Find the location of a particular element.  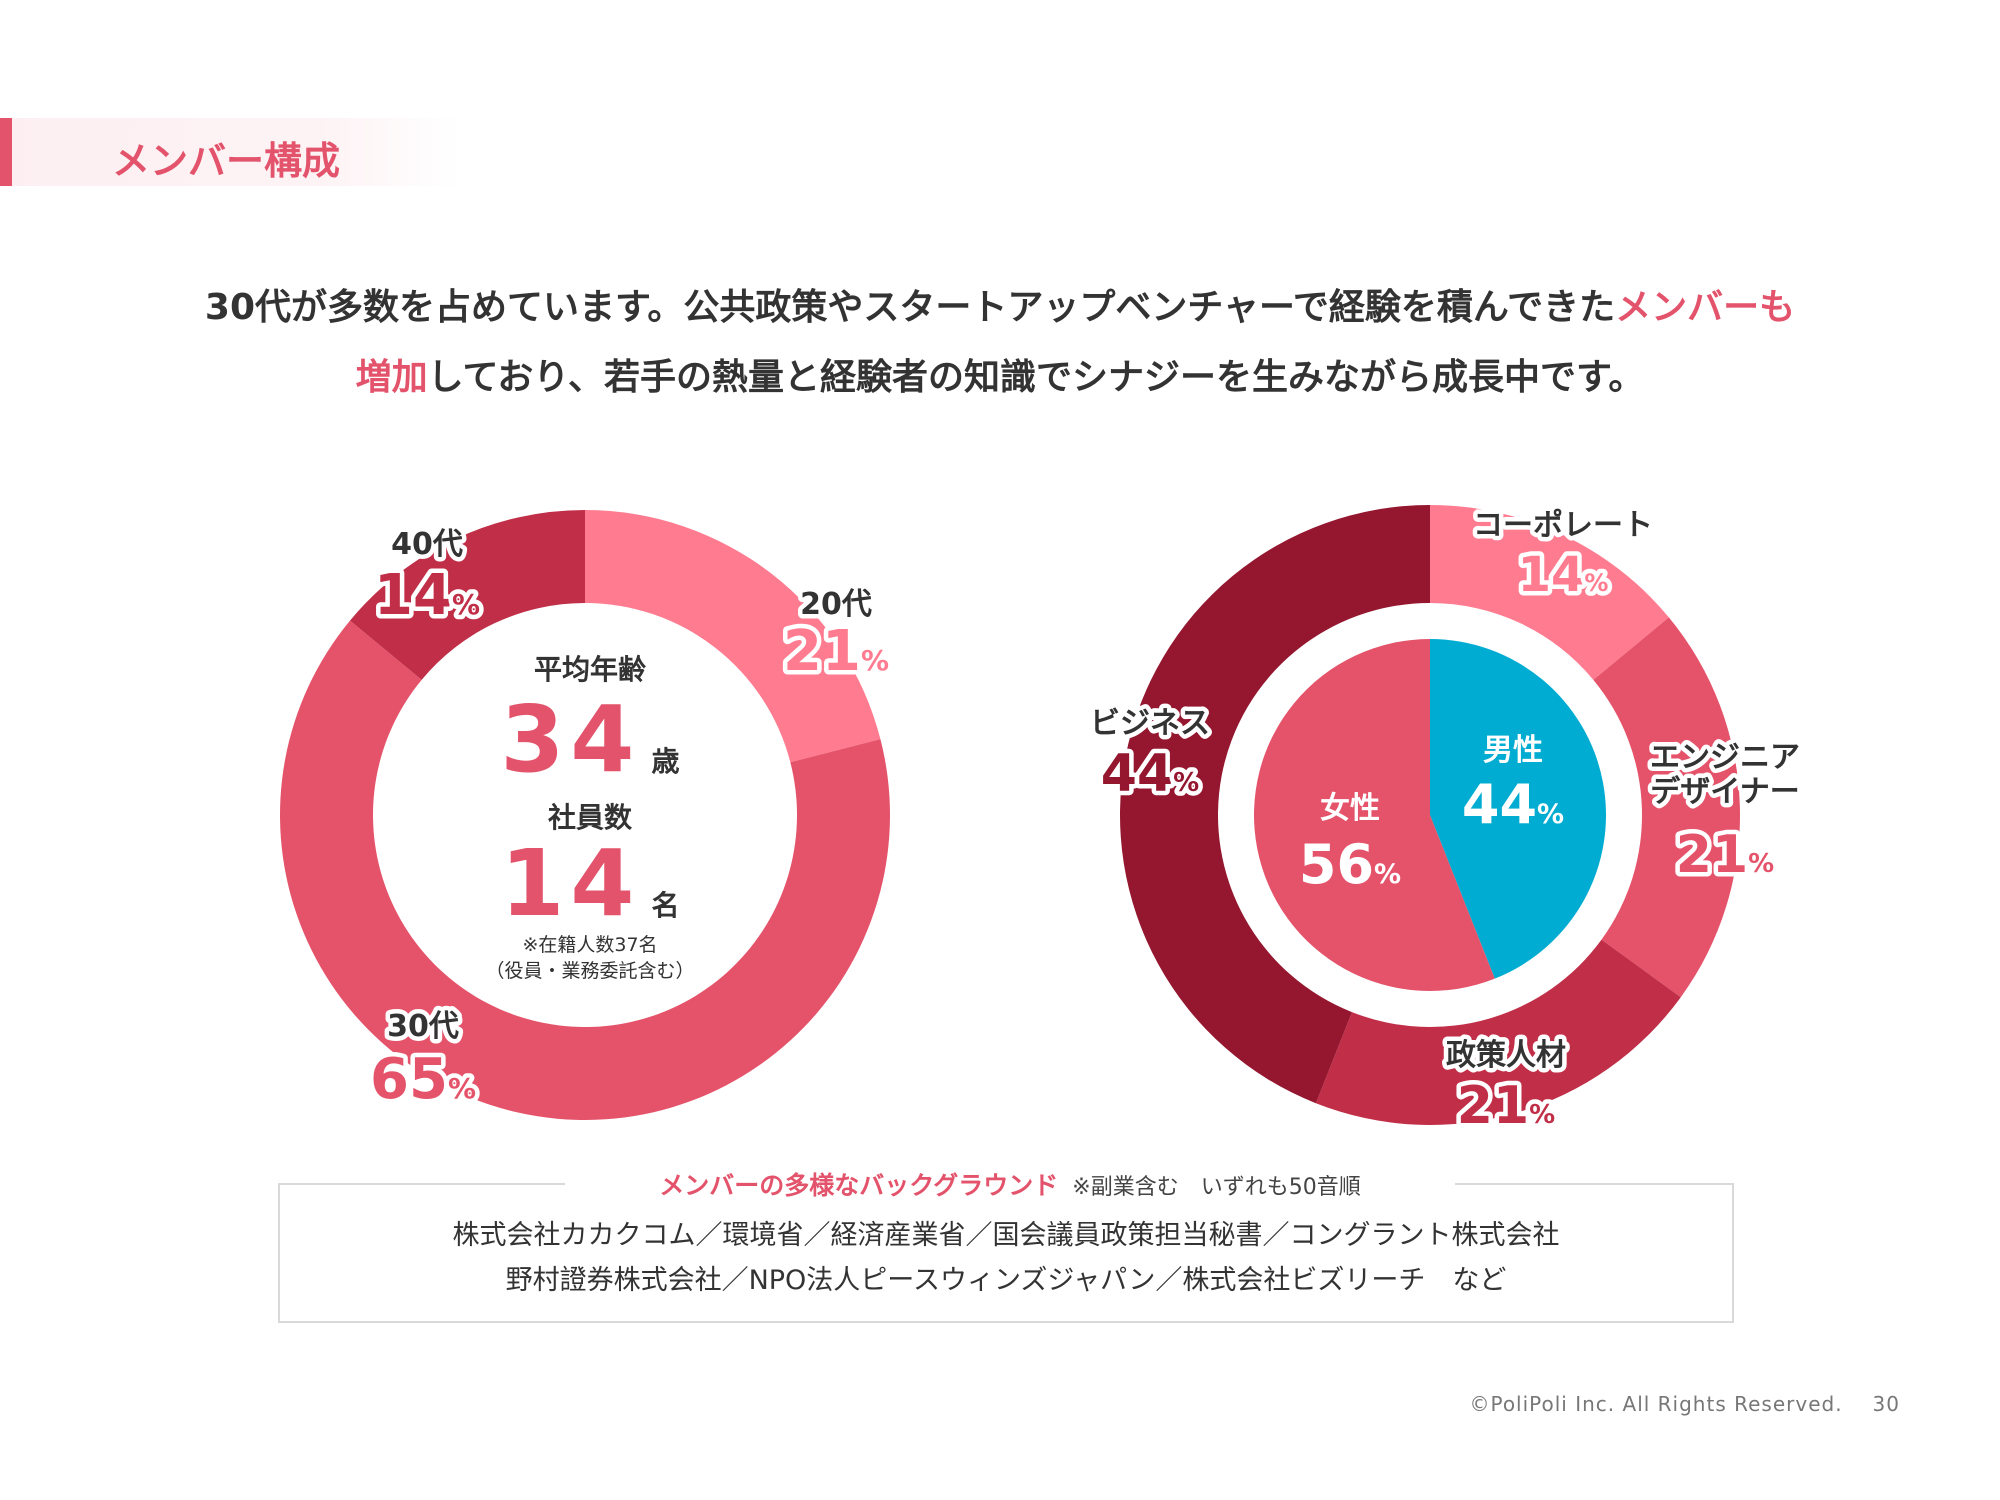

section-tag: メンバー構成 is located at coordinates (230, 152).